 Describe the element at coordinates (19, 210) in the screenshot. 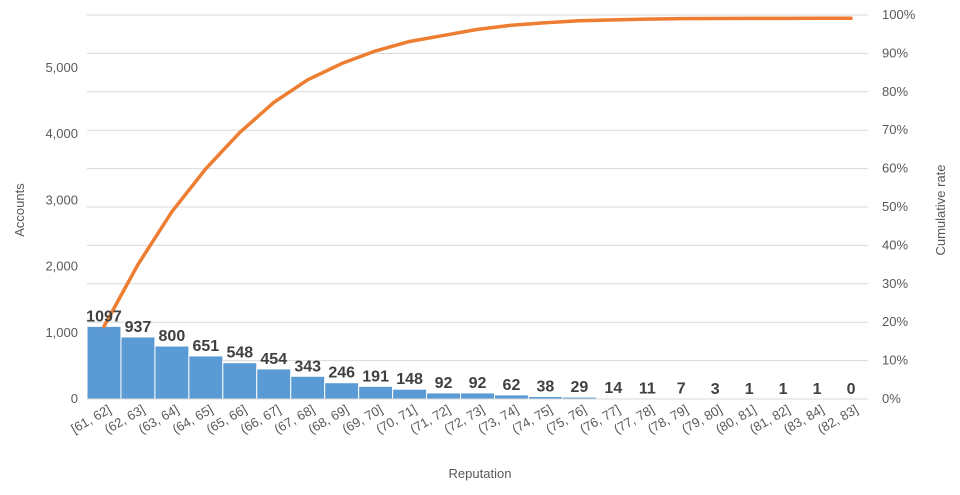

I see `y-axis-title: Accounts` at that location.